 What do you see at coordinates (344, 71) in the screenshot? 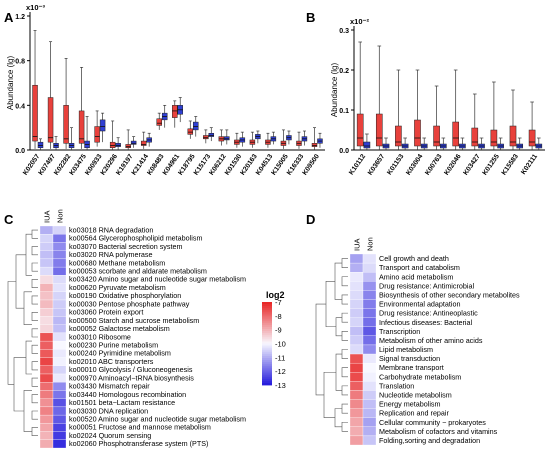
I see `y-tick-label: 0.2` at bounding box center [344, 71].